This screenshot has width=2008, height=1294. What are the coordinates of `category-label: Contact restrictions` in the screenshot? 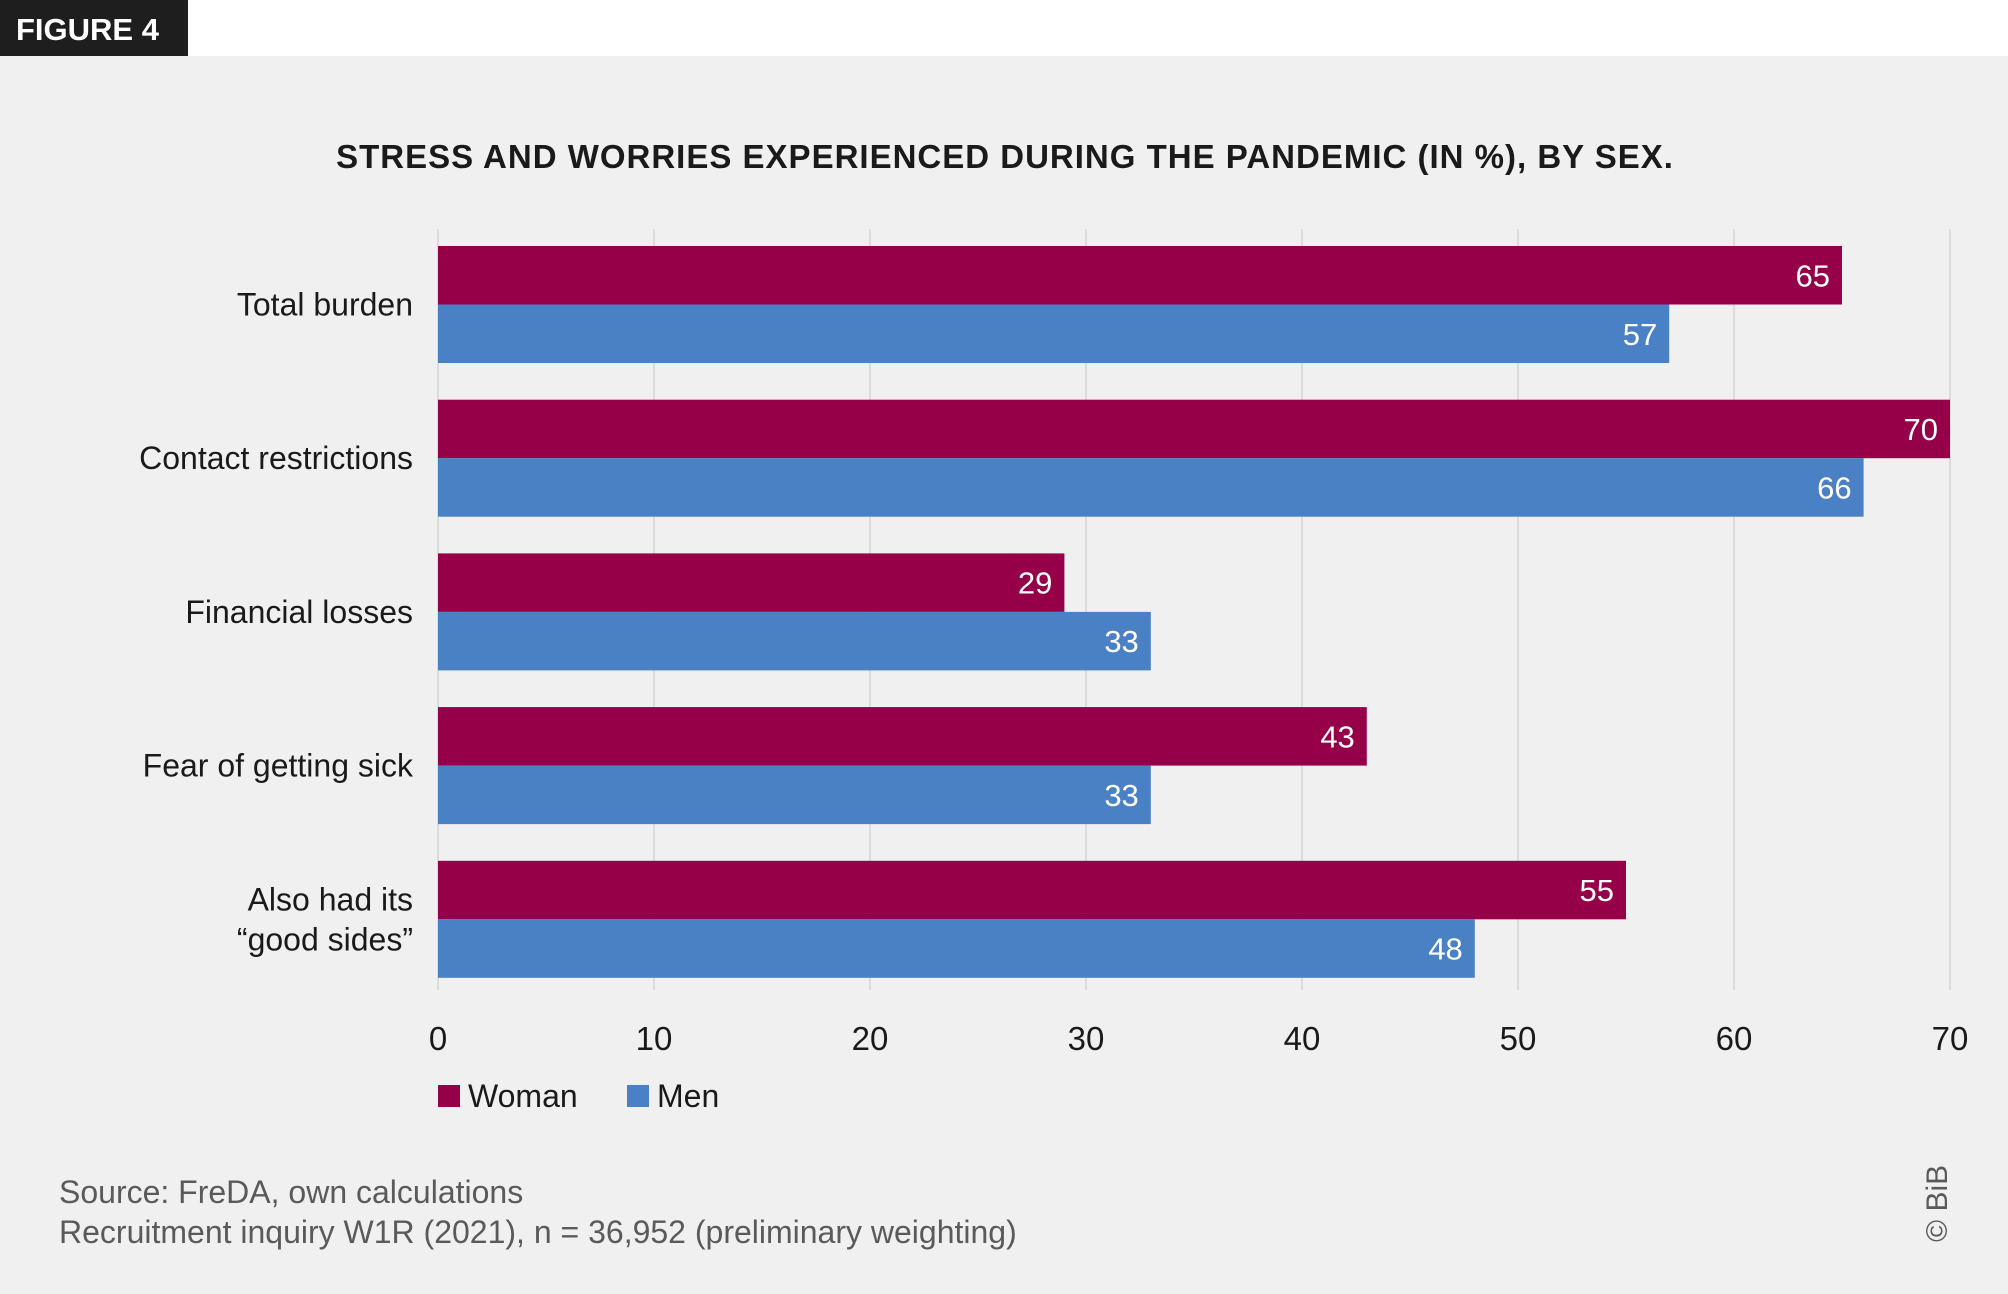 It's located at (276, 458).